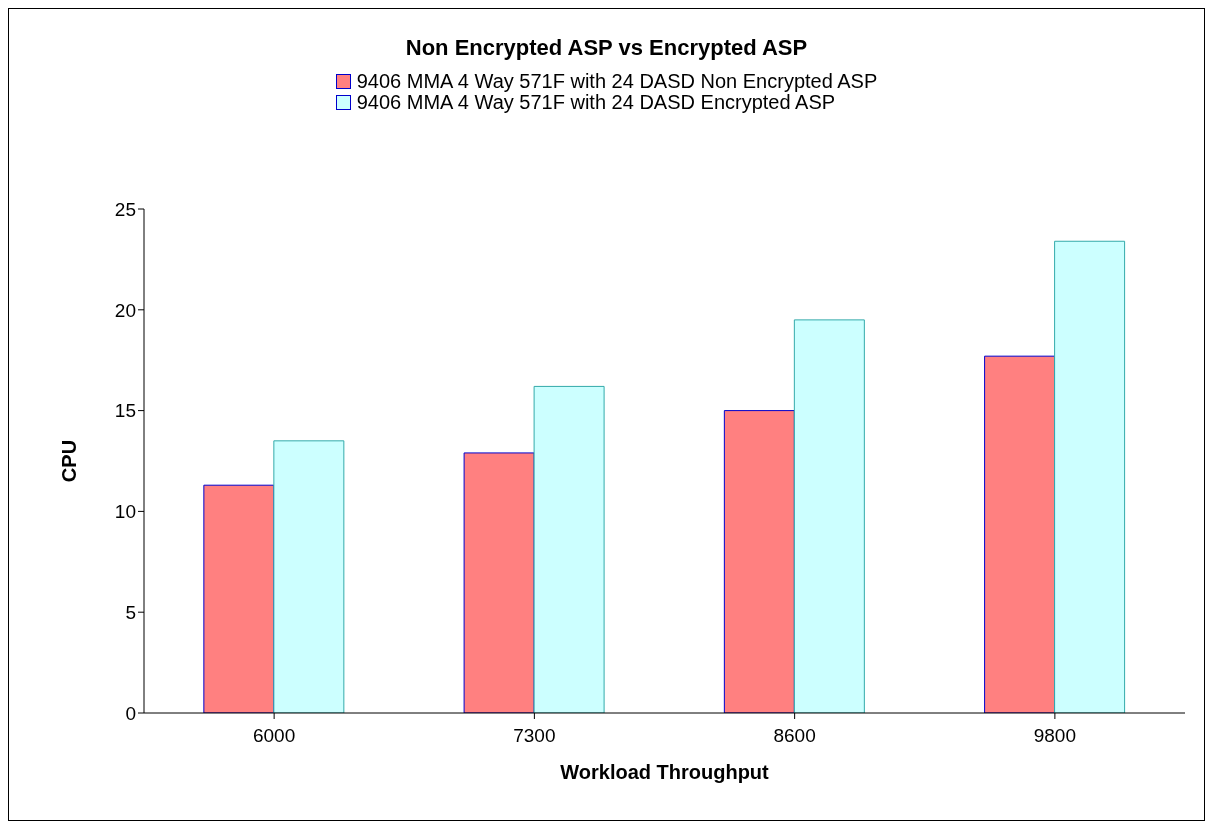 This screenshot has height=829, width=1213. I want to click on y-tick-label: 10, so click(125, 512).